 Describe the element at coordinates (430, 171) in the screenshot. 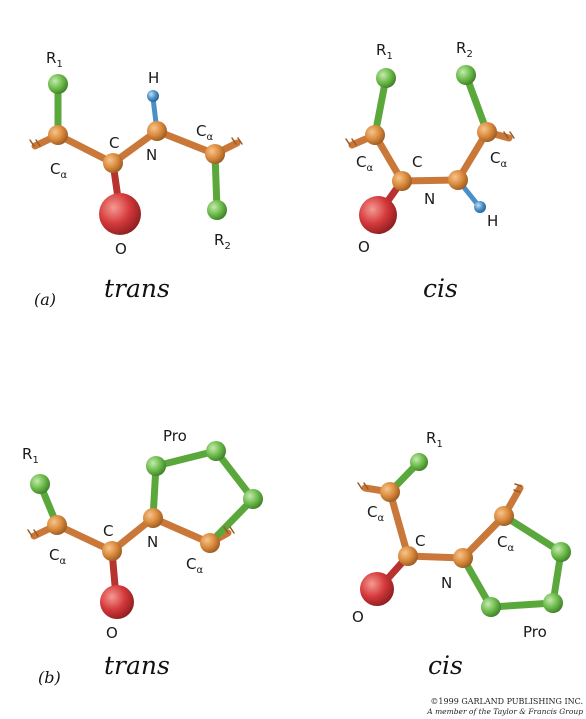

I see `panel-a-cis: R1 R2 Cα C N O H Cα cis` at that location.